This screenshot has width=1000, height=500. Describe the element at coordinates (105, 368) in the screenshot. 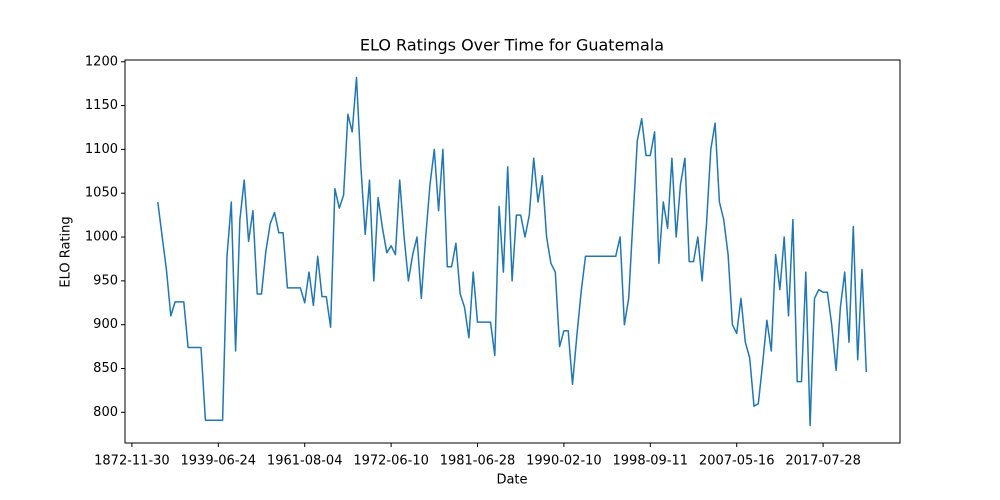

I see `y-tick-label: 850` at that location.